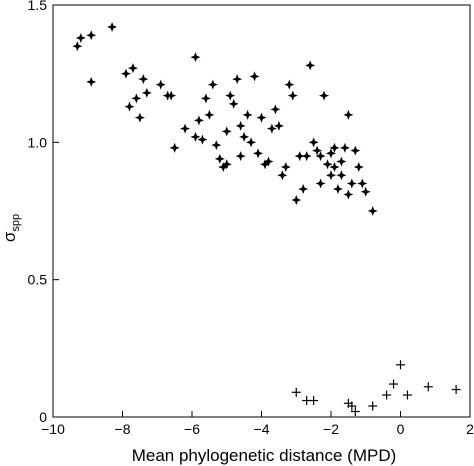 The width and height of the screenshot is (474, 466). I want to click on y-tick-label: 1.0, so click(38, 142).